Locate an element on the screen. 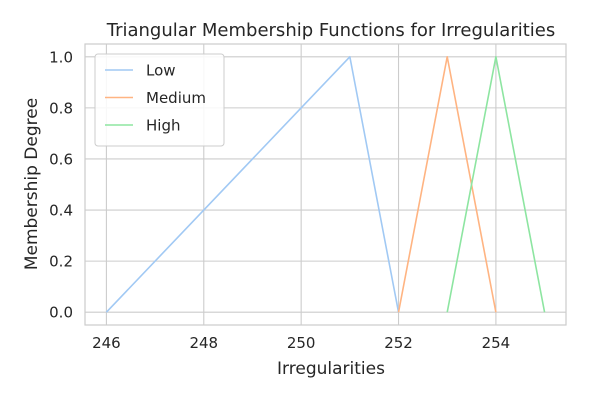 Image resolution: width=600 pixels, height=400 pixels. y-tick-label: 0.0 is located at coordinates (61, 313).